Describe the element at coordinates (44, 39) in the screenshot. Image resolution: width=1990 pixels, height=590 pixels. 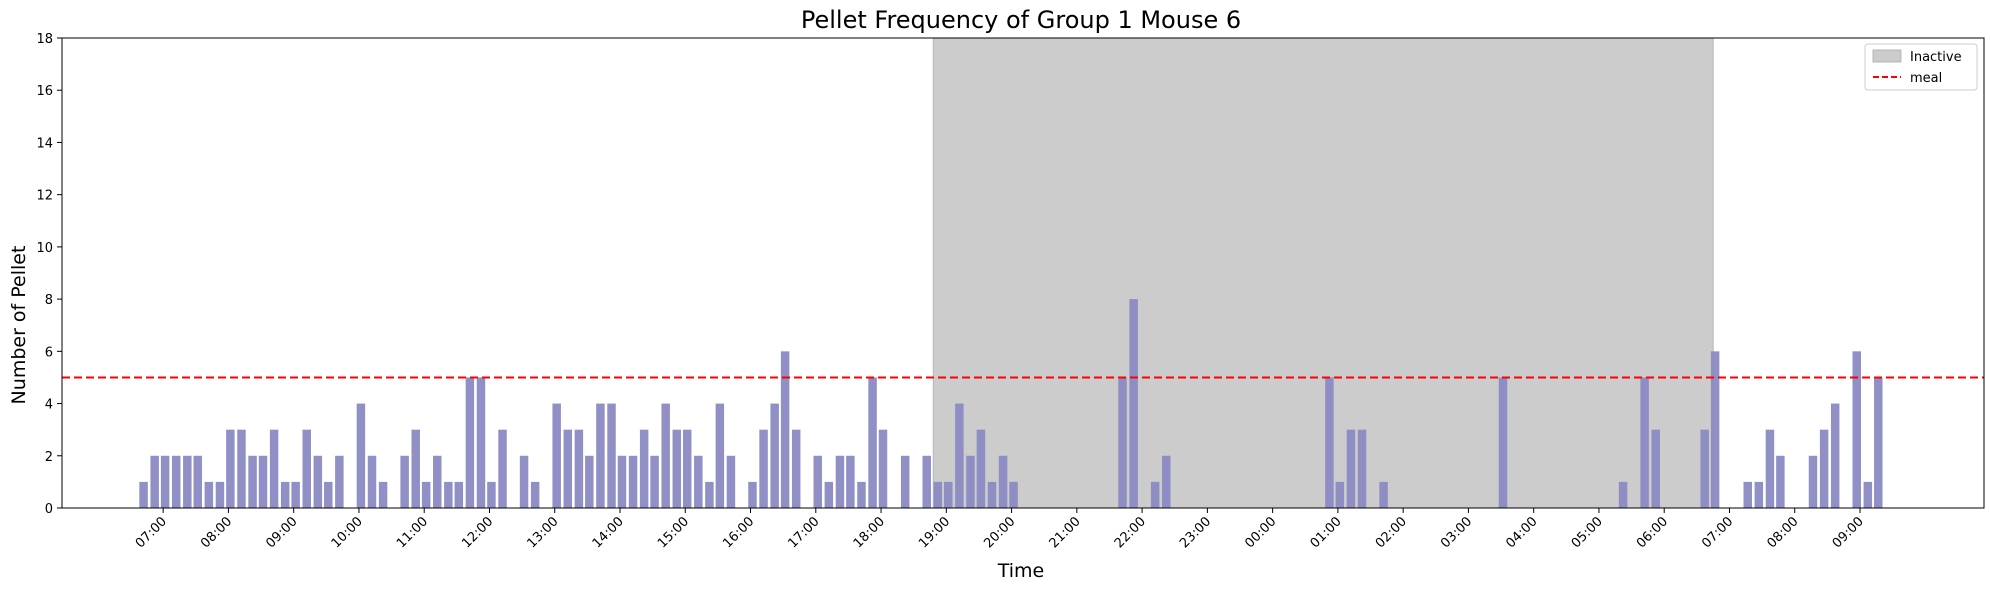
I see `y-tick-label: 18` at that location.